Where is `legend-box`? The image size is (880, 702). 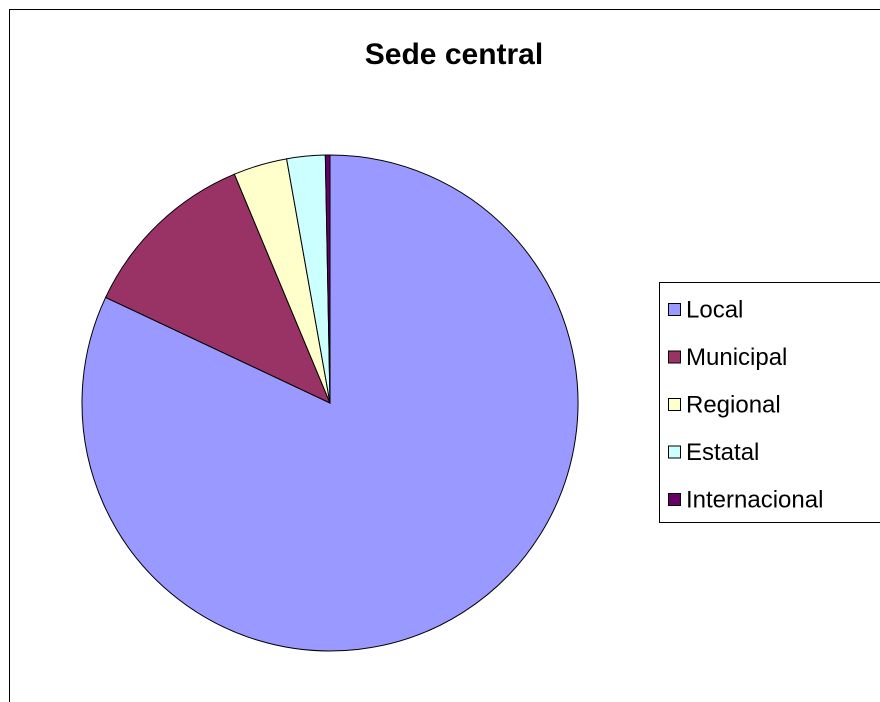 legend-box is located at coordinates (769, 402).